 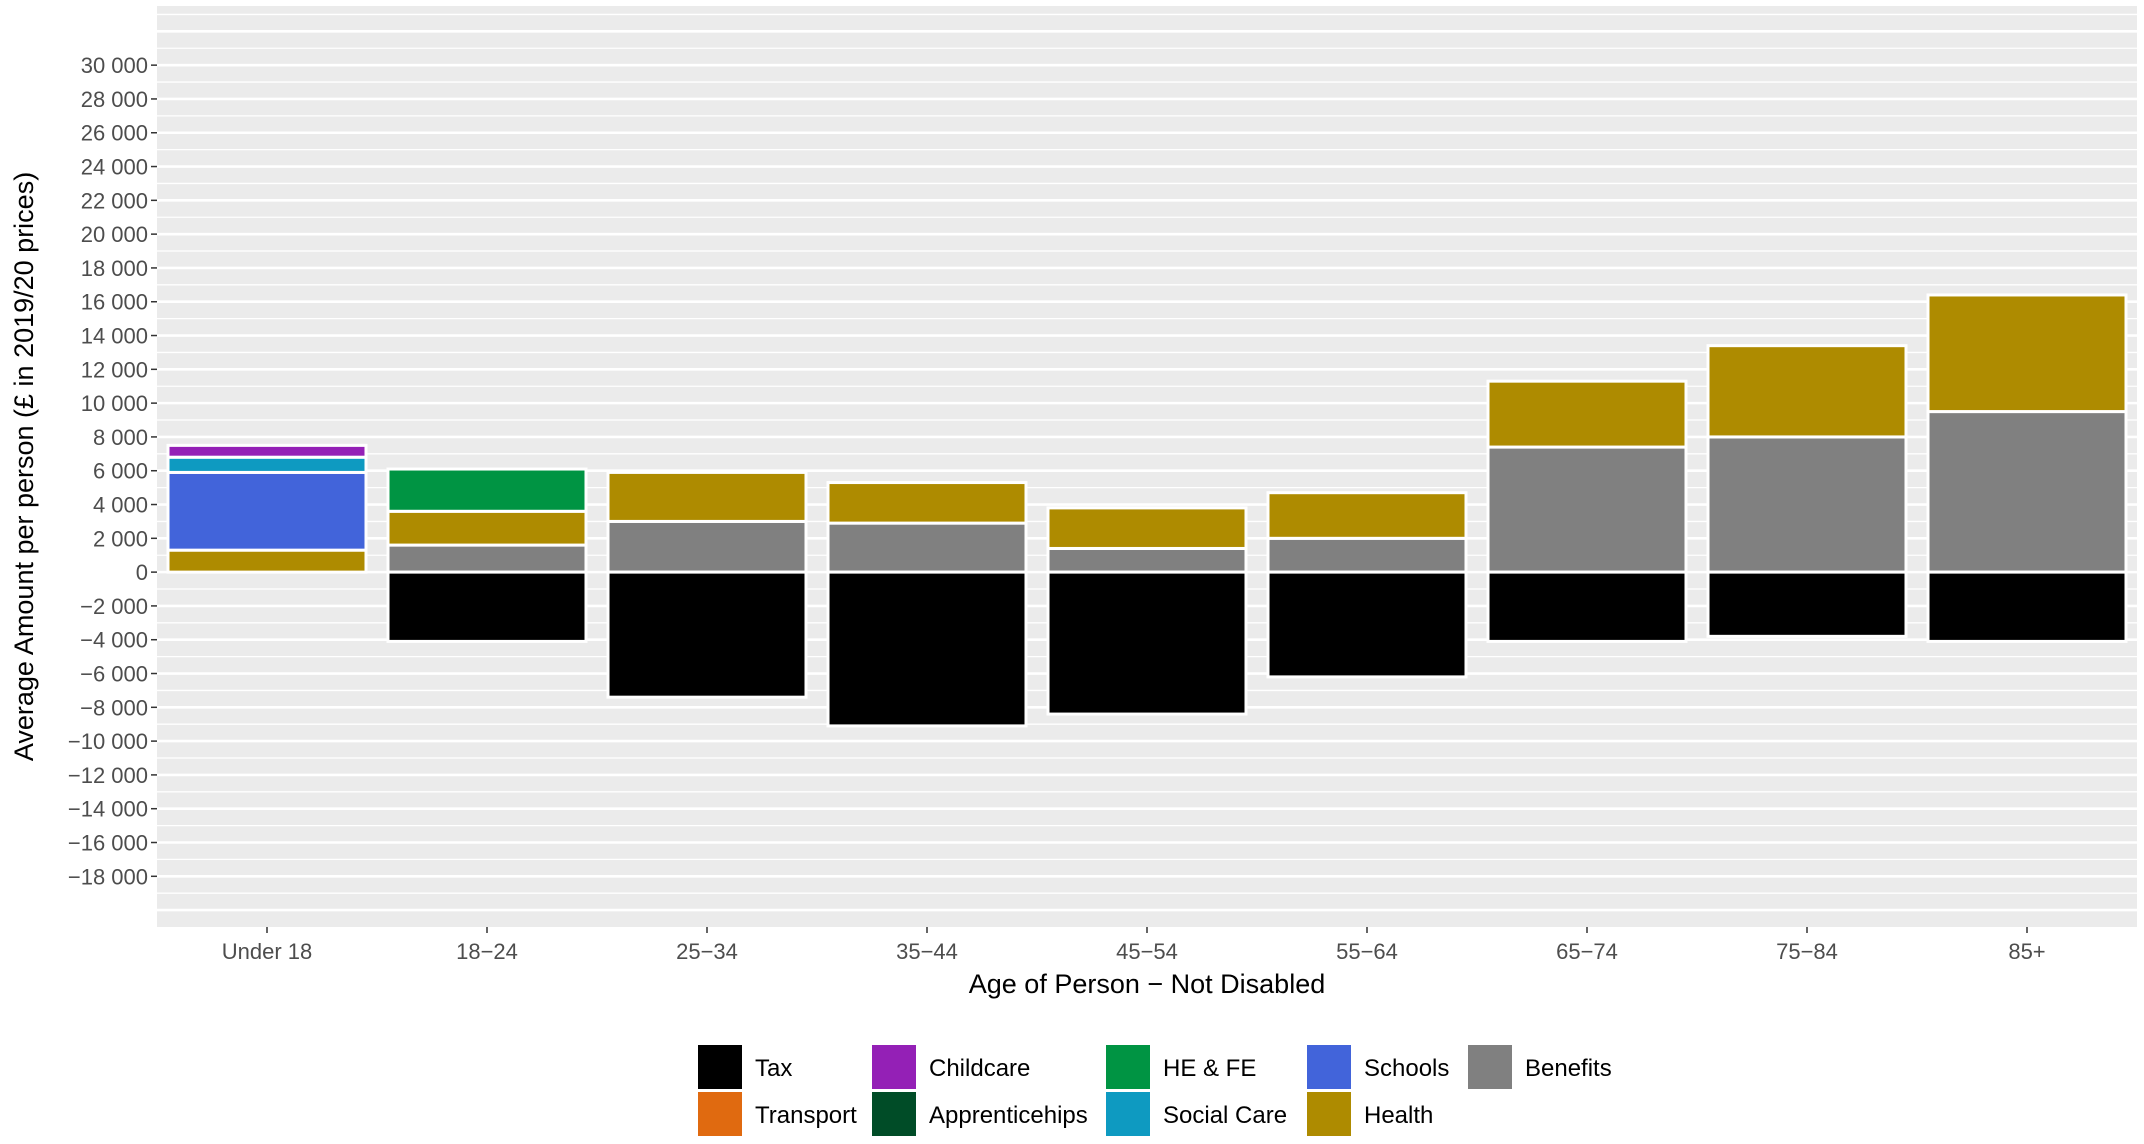 I want to click on y-tick-label: 0, so click(x=142, y=572).